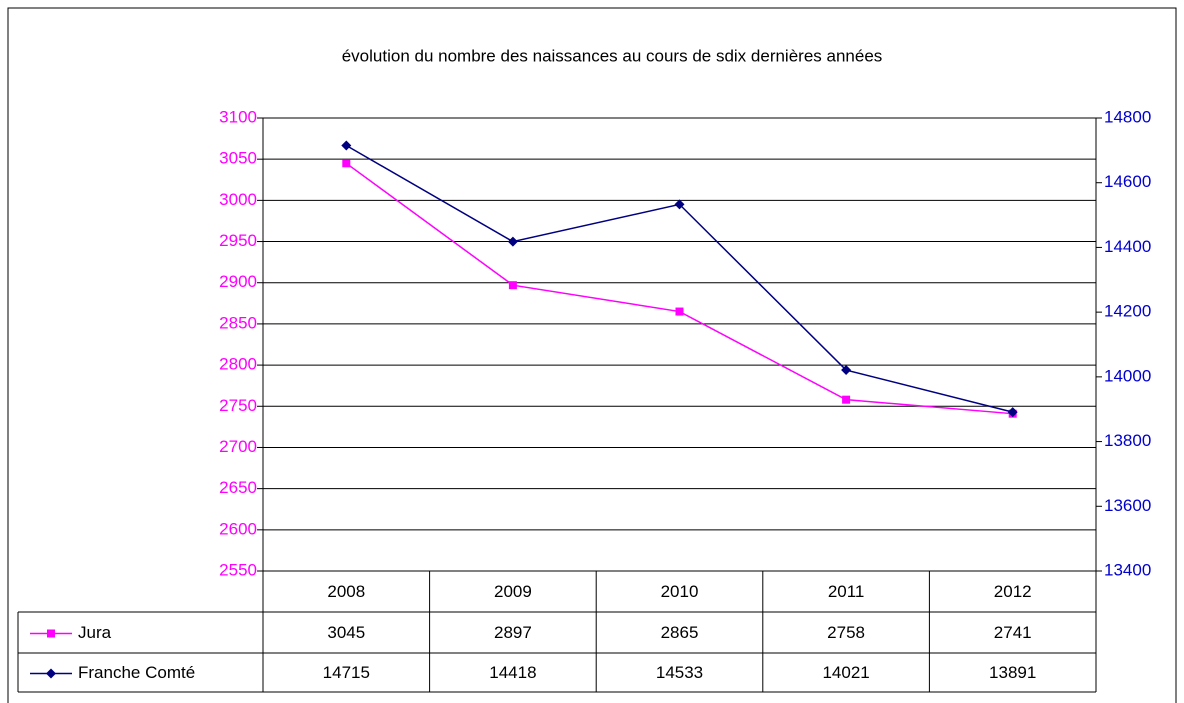 The height and width of the screenshot is (703, 1184). Describe the element at coordinates (680, 632) in the screenshot. I see `table-value: 2865` at that location.